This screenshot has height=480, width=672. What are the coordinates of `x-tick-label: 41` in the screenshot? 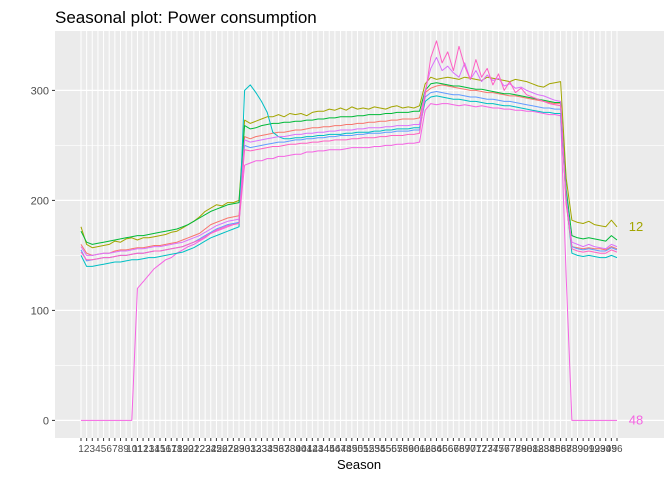 It's located at (307, 449).